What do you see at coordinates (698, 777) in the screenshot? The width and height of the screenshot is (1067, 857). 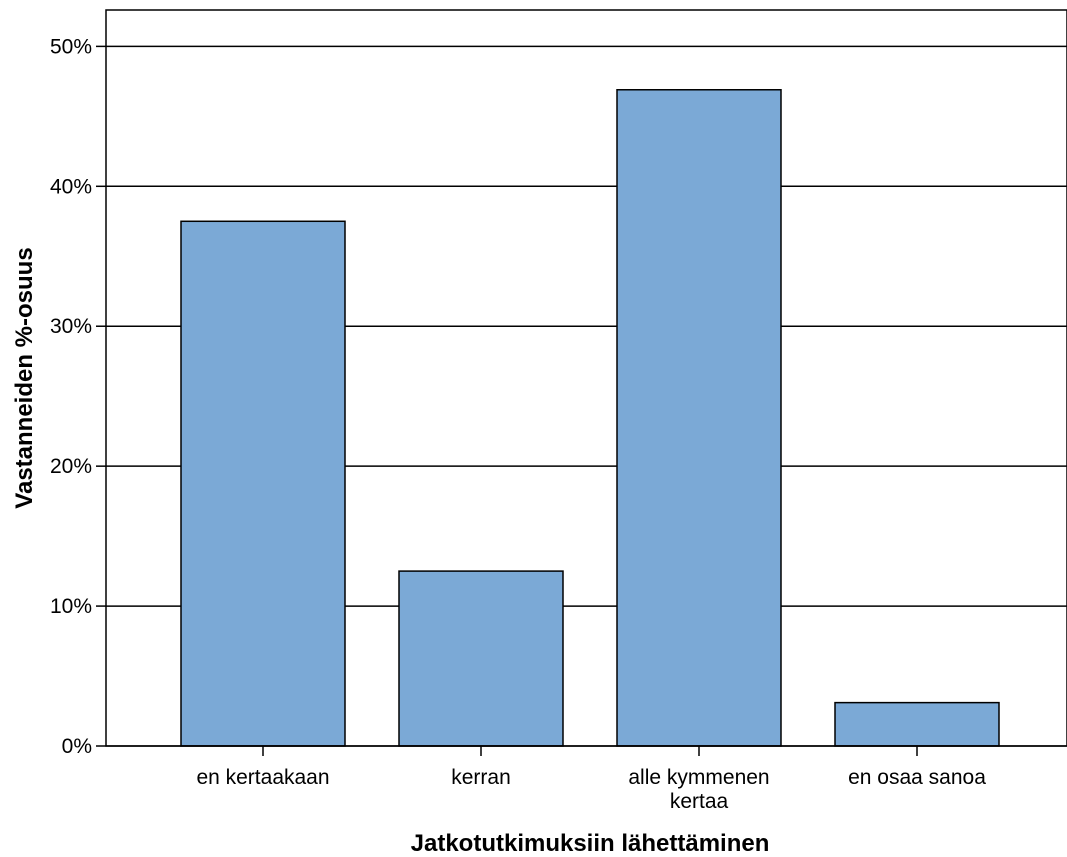 I see `x-tick-label: alle kymmenen` at bounding box center [698, 777].